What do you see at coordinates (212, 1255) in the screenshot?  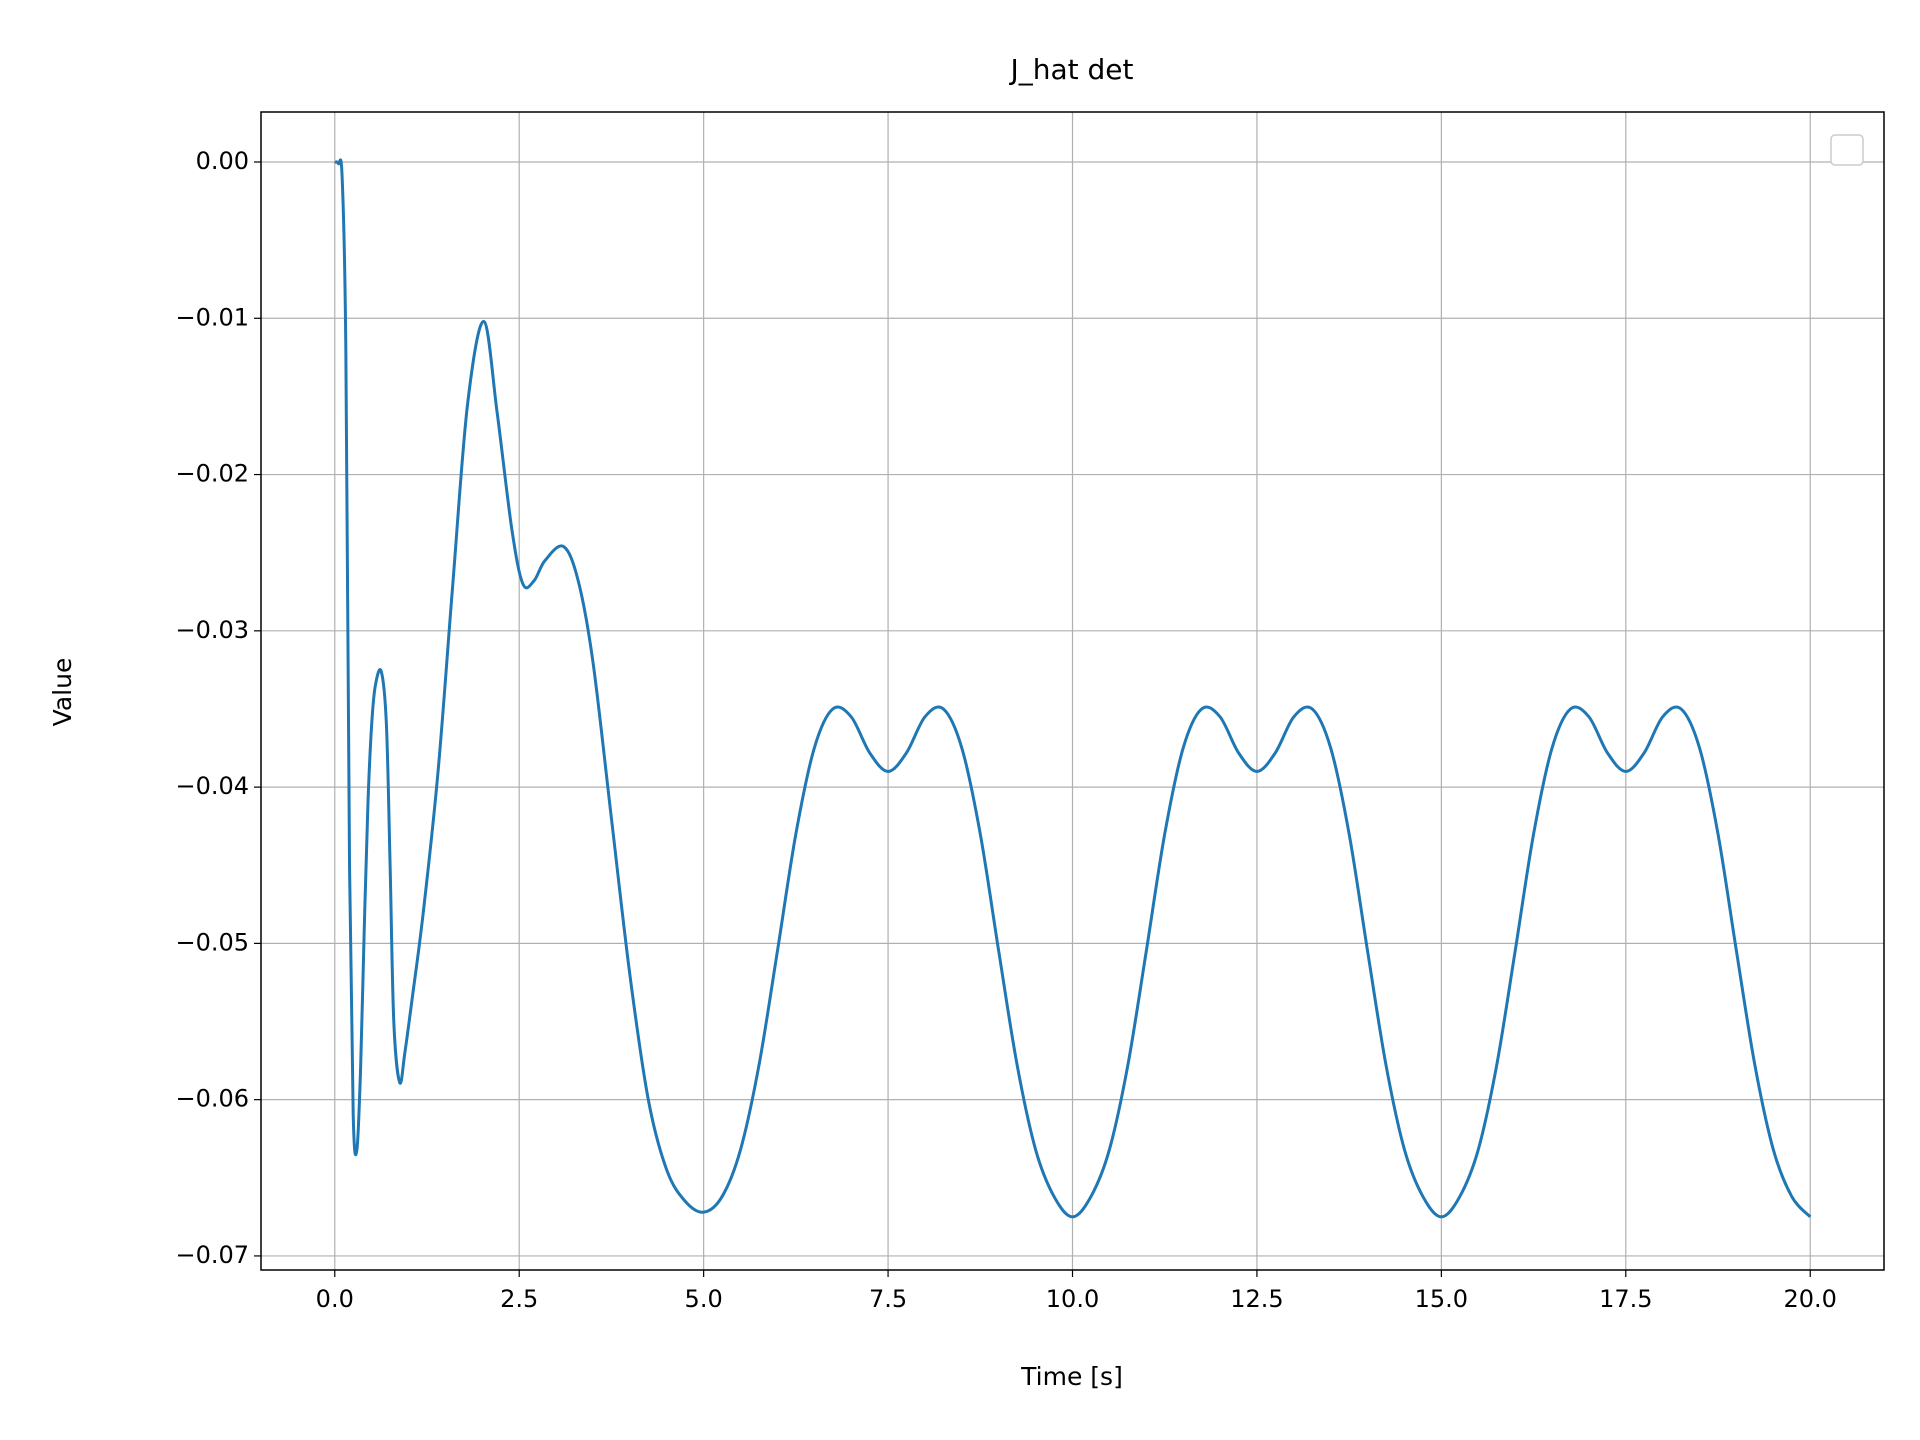 I see `y-tick-label: −0.07` at bounding box center [212, 1255].